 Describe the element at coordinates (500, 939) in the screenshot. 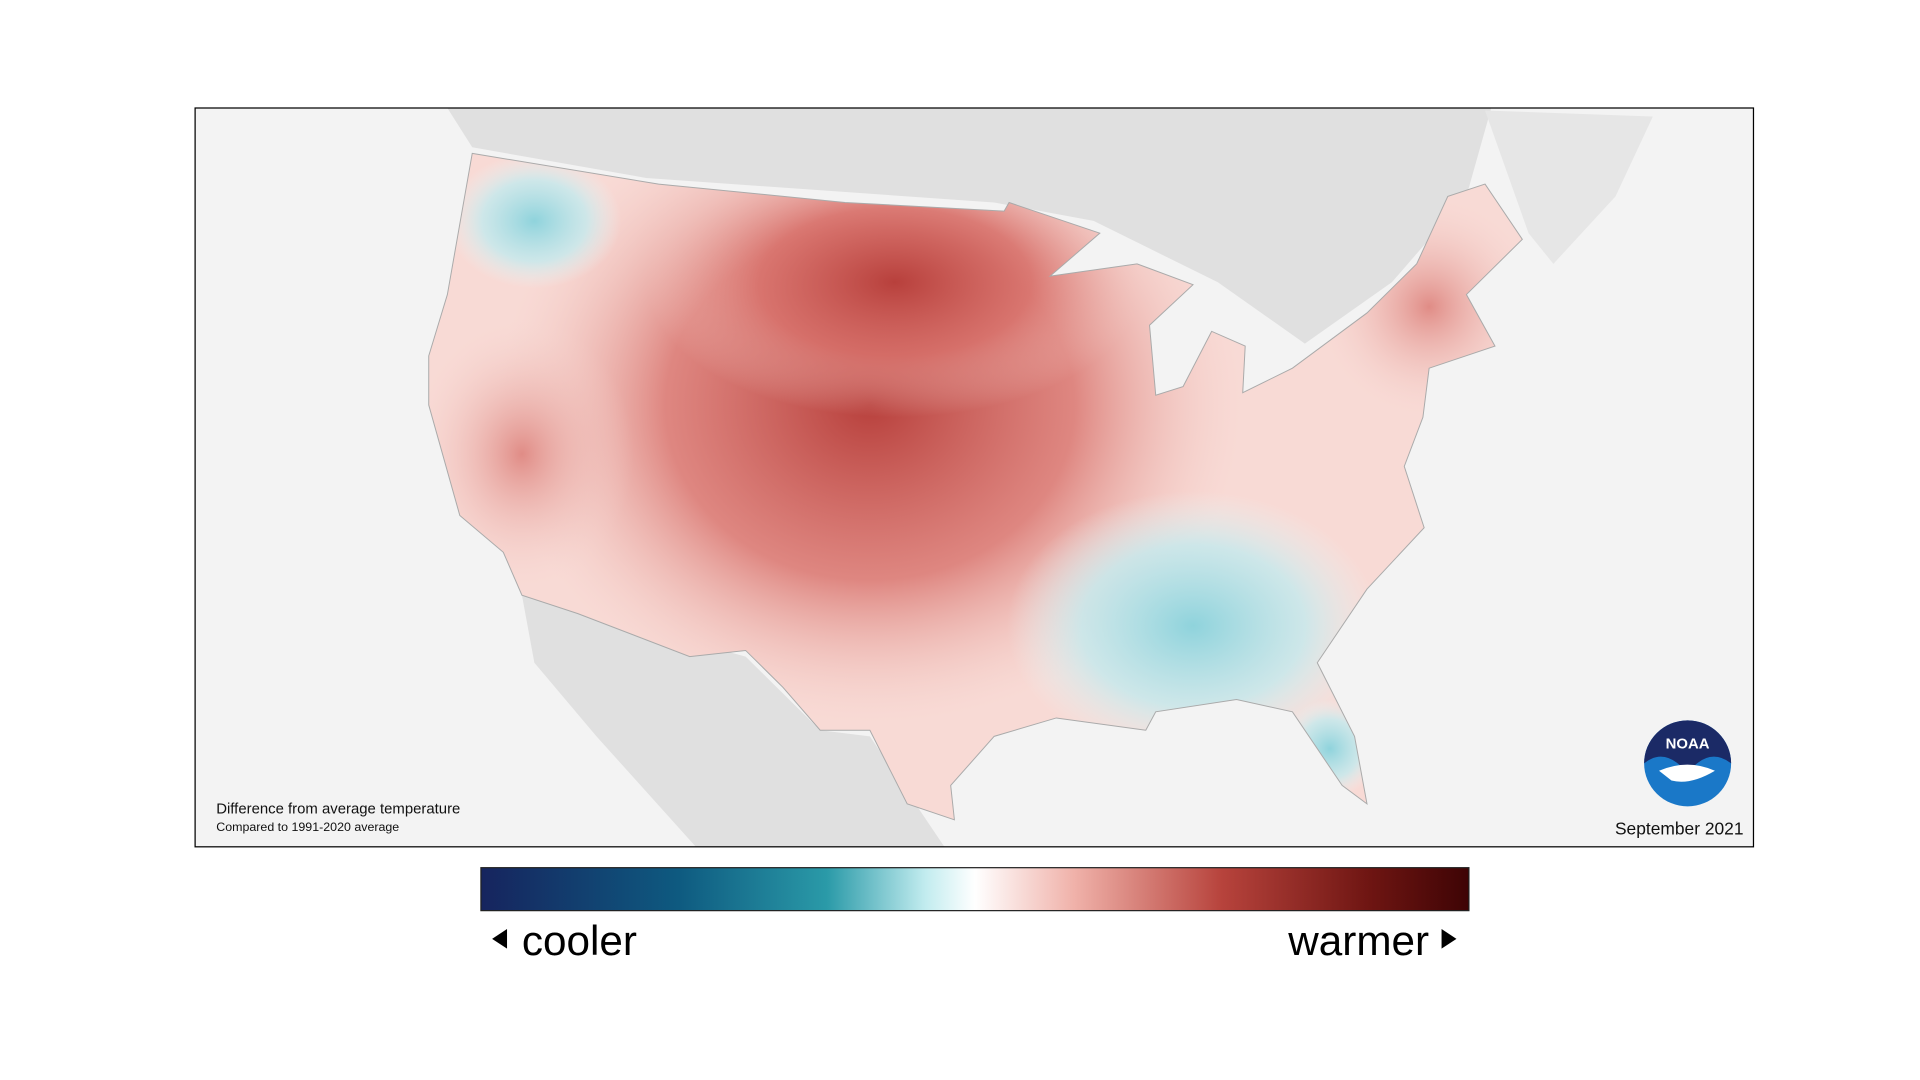

I see `cooler-arrow` at that location.